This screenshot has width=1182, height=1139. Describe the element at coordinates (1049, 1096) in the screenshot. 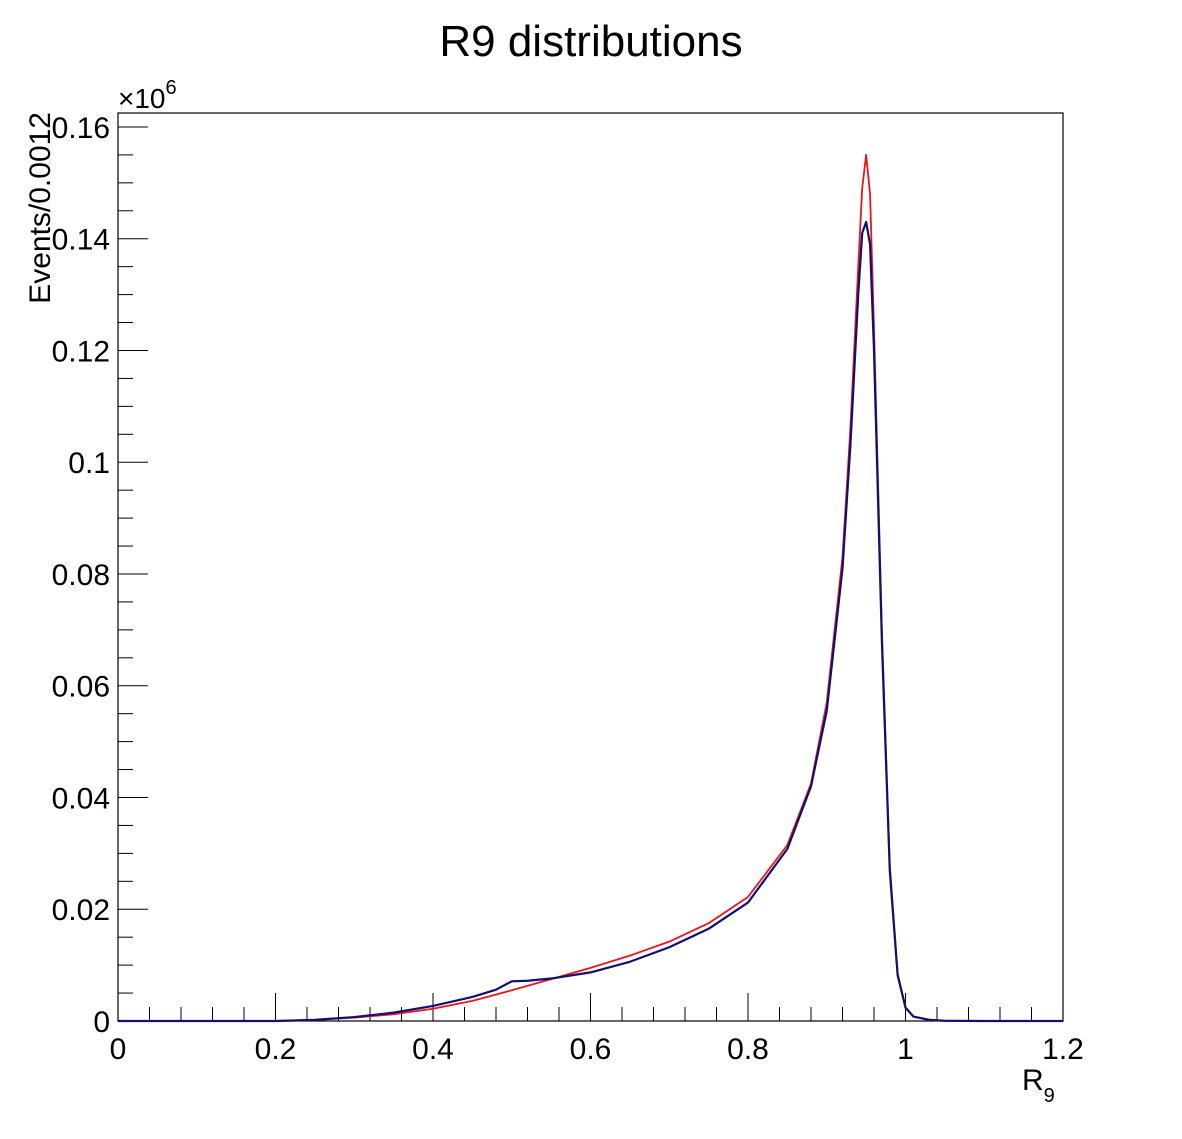

I see `x-axis-label-subscript: 9` at that location.